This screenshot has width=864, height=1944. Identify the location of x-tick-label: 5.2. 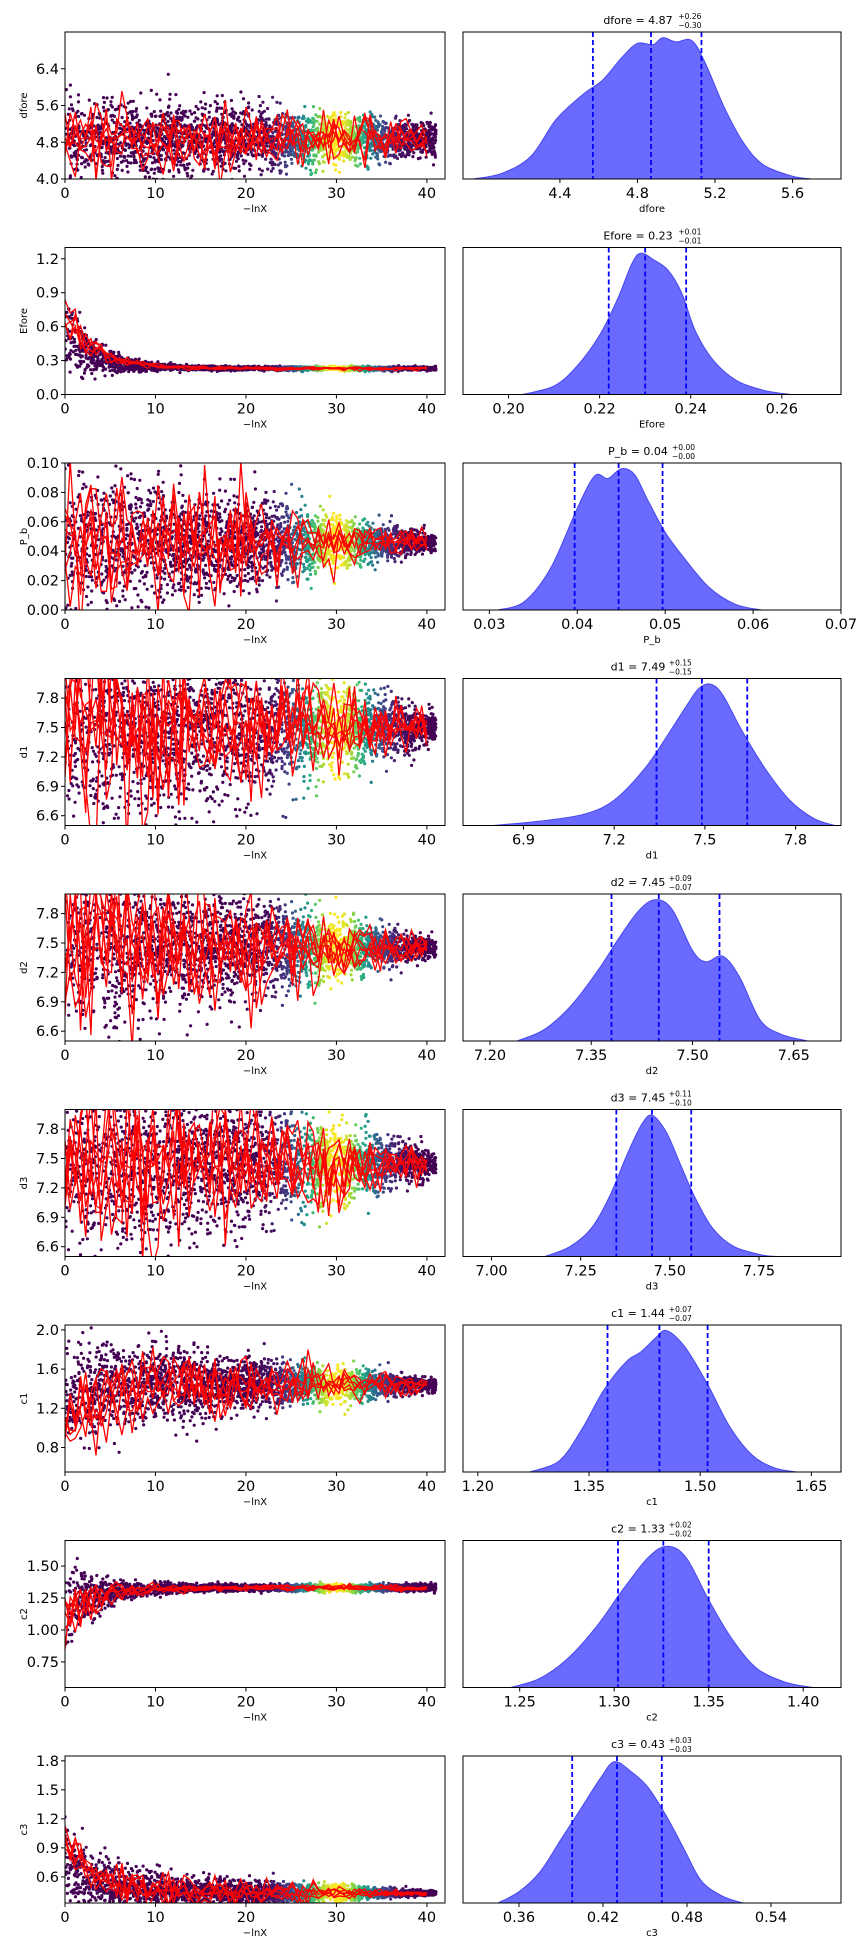
(714, 194).